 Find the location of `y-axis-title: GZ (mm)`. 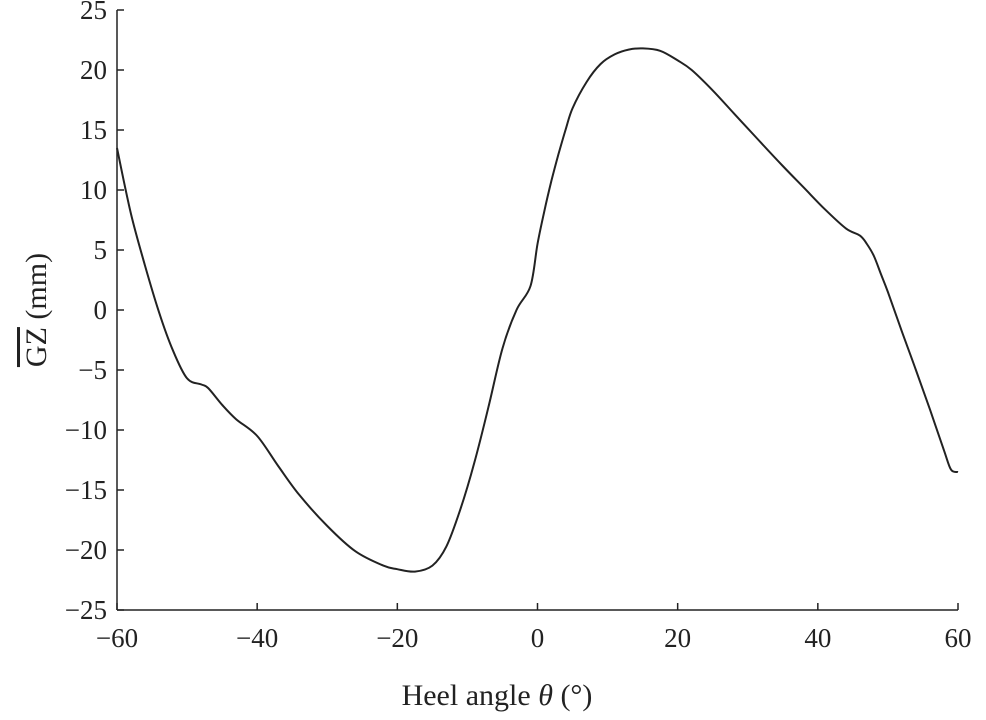

y-axis-title: GZ (mm) is located at coordinates (36, 310).